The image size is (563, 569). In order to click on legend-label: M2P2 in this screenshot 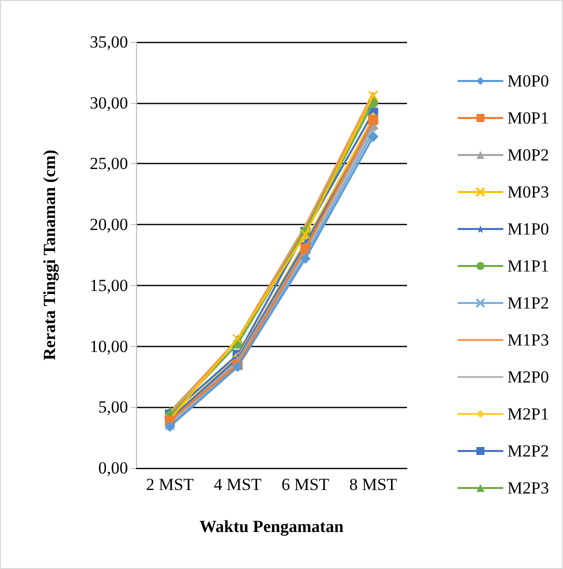, I will do `click(528, 451)`.